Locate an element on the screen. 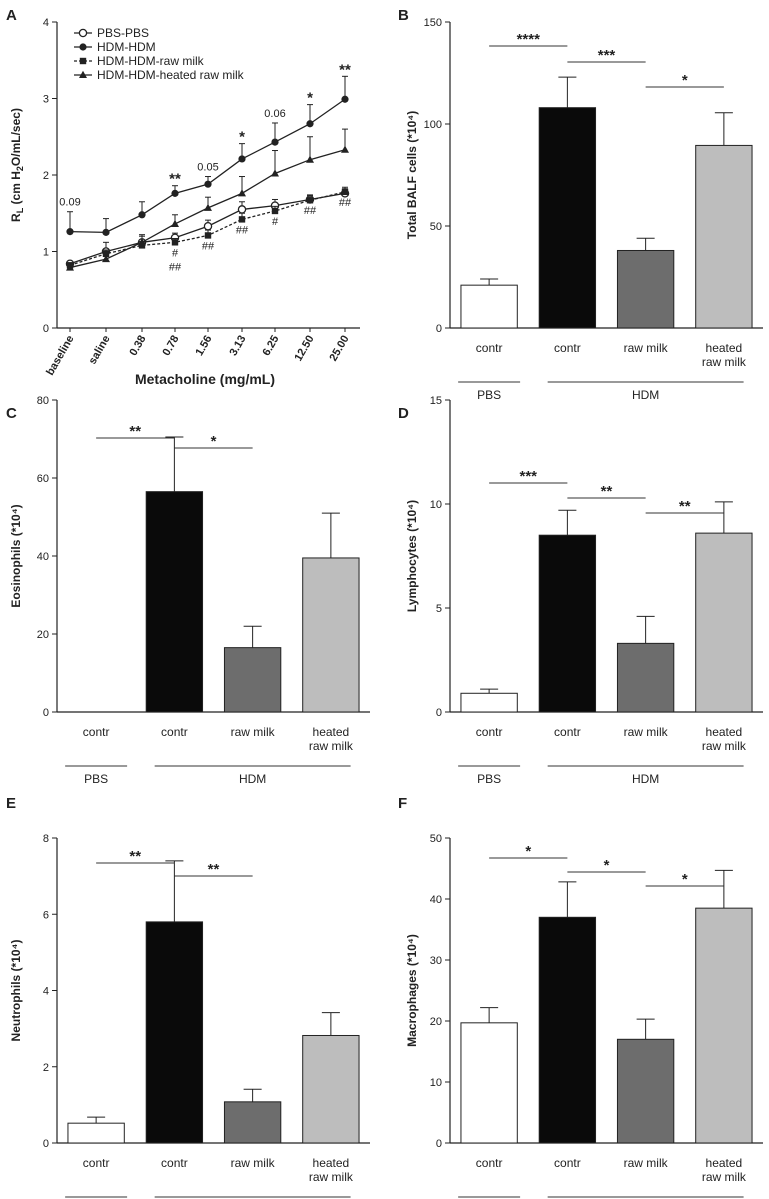 The width and height of the screenshot is (769, 1199). legend-label: HDM-HDM-heated raw milk is located at coordinates (171, 75).